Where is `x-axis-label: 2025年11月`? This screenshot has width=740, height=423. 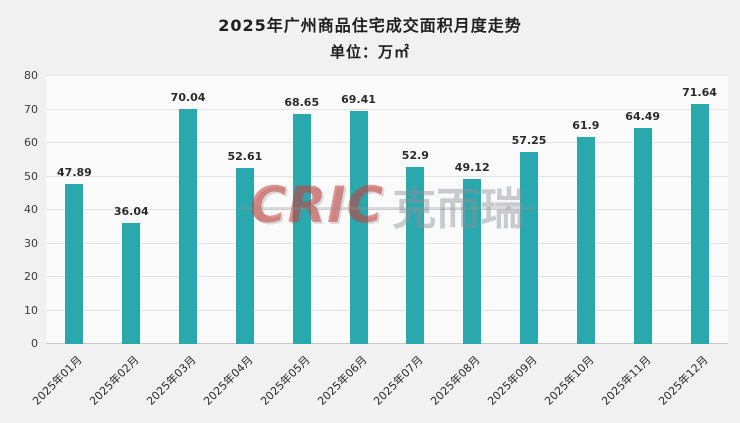 x-axis-label: 2025年11月 is located at coordinates (626, 380).